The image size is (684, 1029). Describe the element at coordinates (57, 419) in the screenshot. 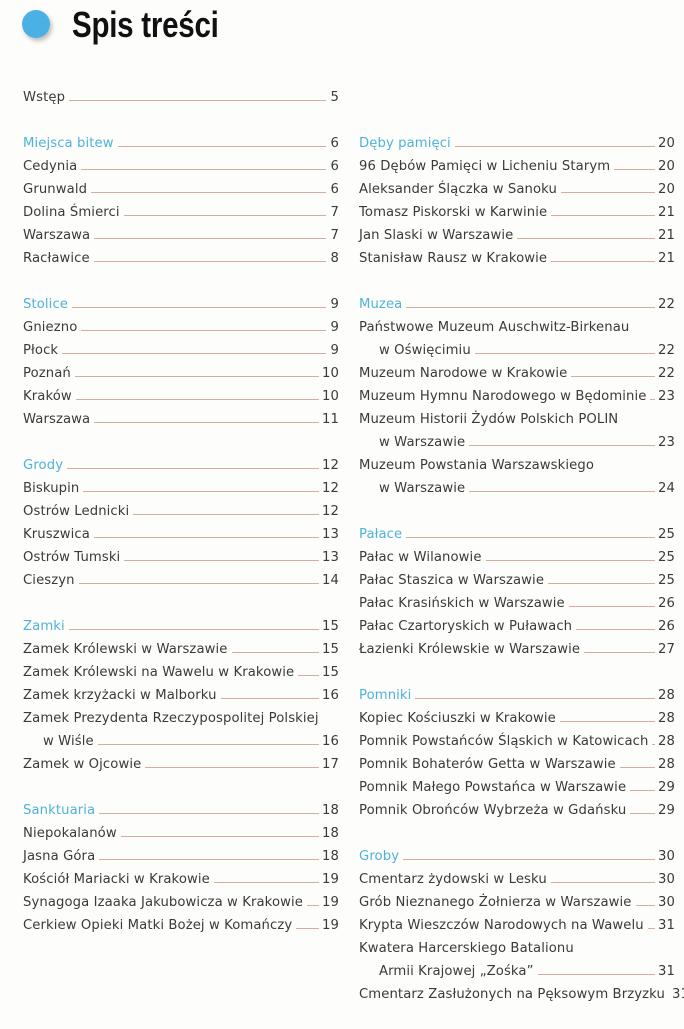

I see `entry-title: Warszawa` at that location.